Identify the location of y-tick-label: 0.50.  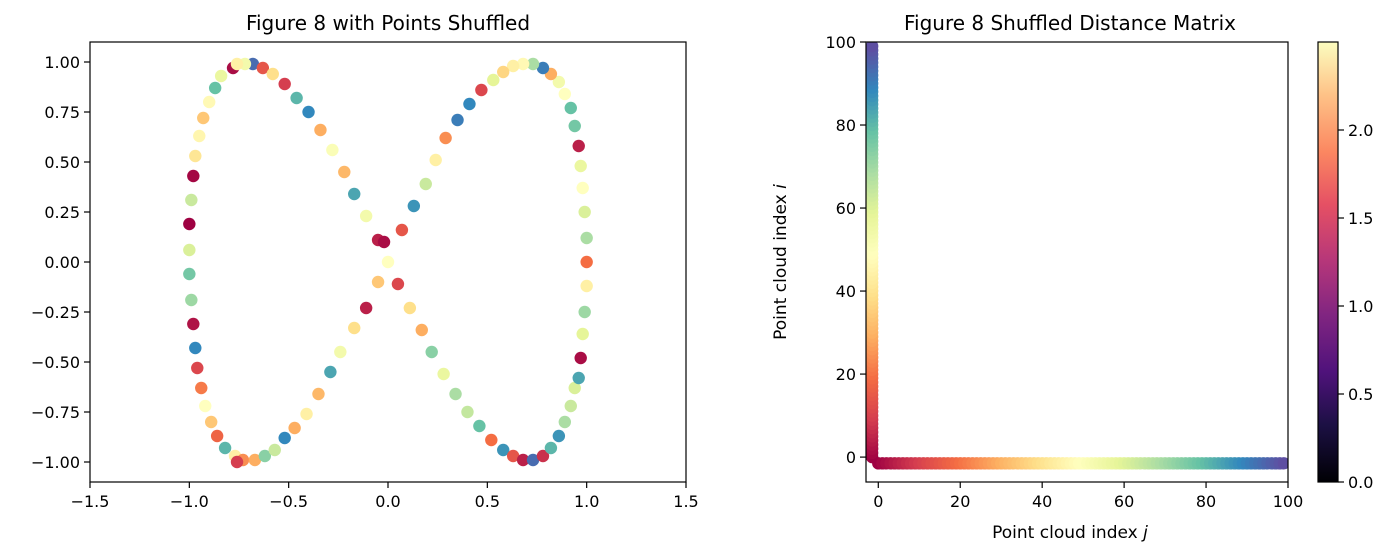
(62, 162).